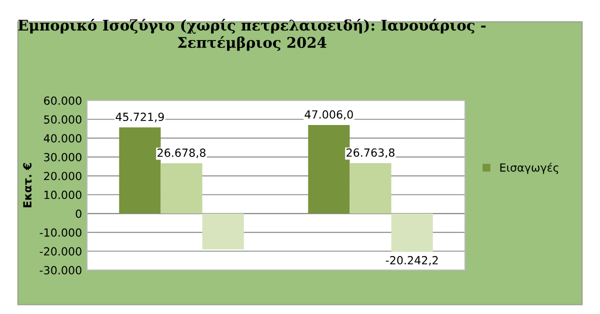  I want to click on y-tick-label: -20.000, so click(61, 251).